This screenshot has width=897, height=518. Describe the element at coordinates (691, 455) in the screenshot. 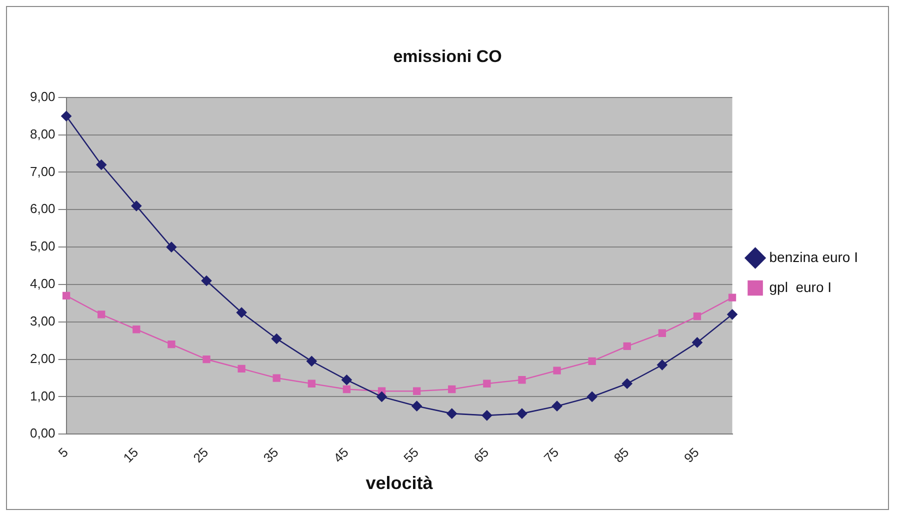

I see `x-tick-label: 95` at that location.